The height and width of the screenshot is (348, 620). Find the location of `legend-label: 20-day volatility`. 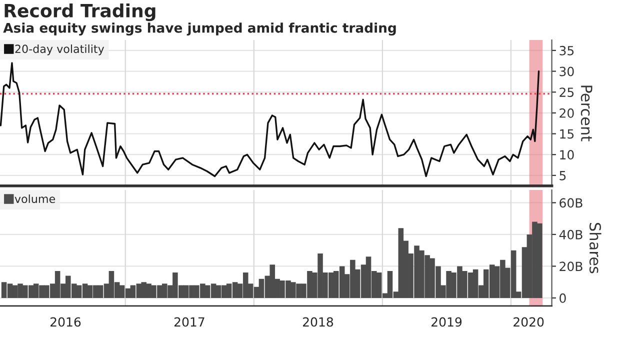

legend-label: 20-day volatility is located at coordinates (59, 50).